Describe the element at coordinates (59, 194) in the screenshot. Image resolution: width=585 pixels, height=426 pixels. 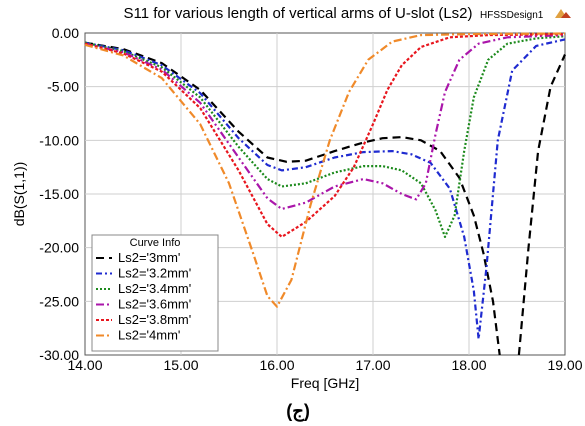
I see `y-tick-label: -15.00` at that location.